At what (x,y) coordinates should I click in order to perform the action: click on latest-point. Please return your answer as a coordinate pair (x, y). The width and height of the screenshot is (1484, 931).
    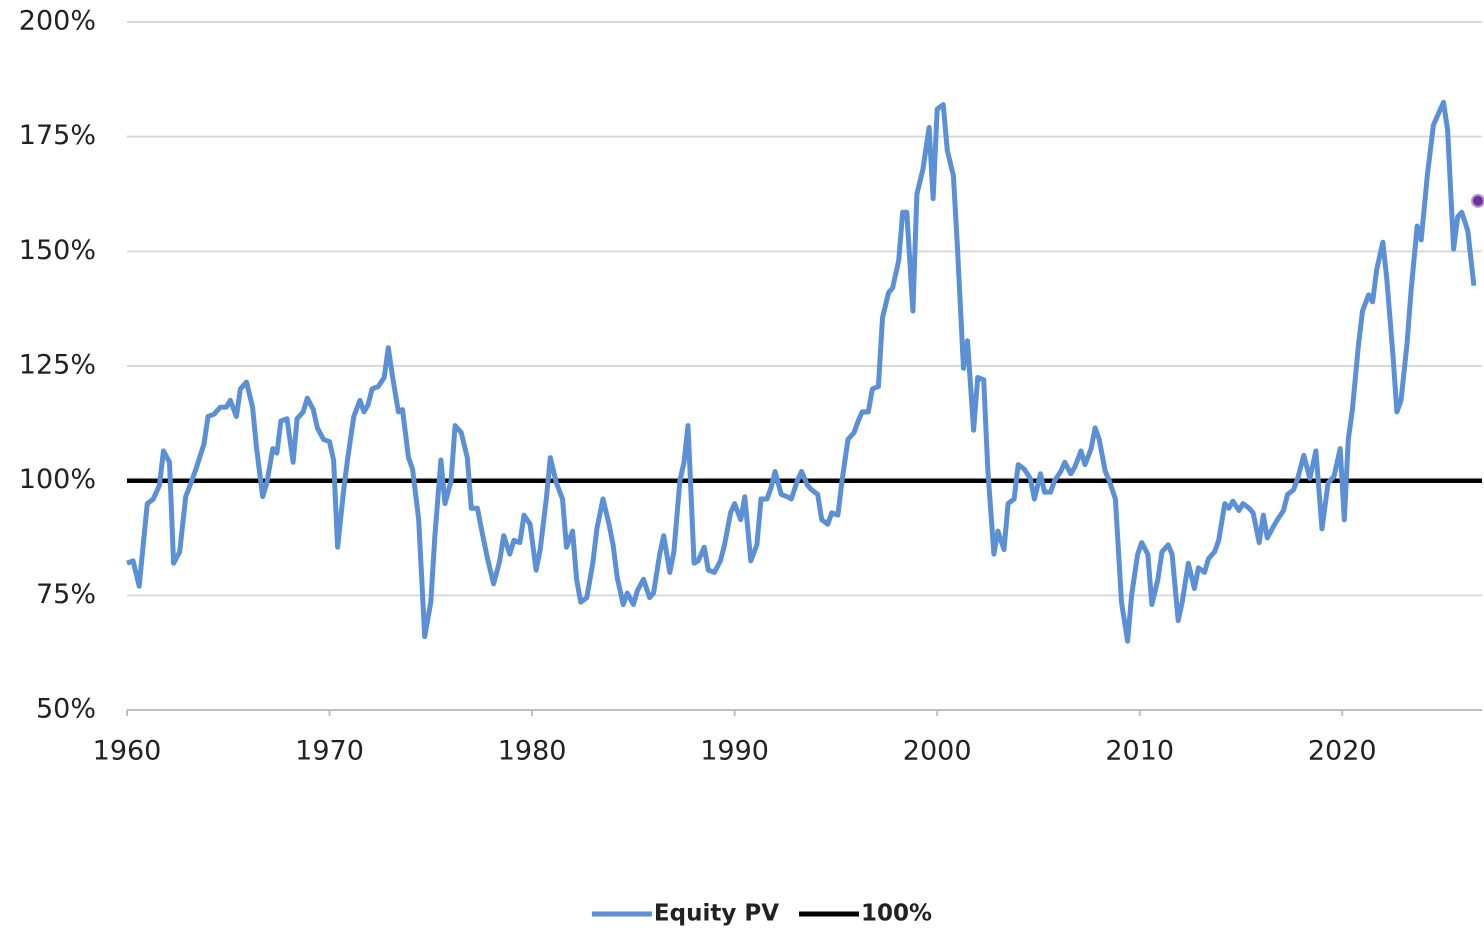
    Looking at the image, I should click on (1477, 200).